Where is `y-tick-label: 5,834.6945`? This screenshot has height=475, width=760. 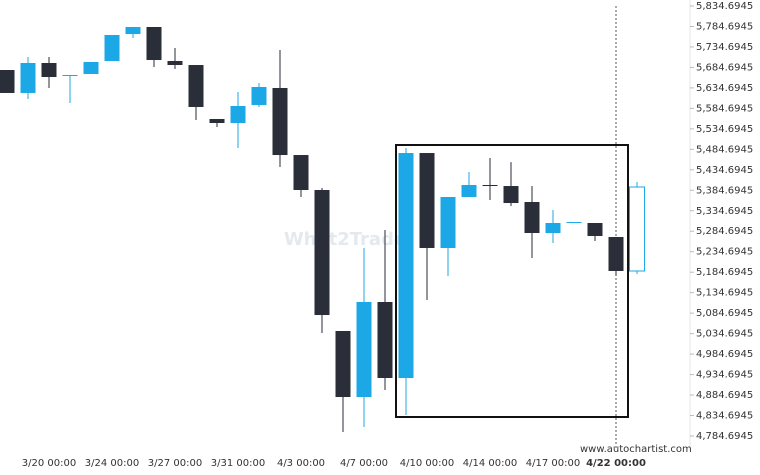 y-tick-label: 5,834.6945 is located at coordinates (724, 6).